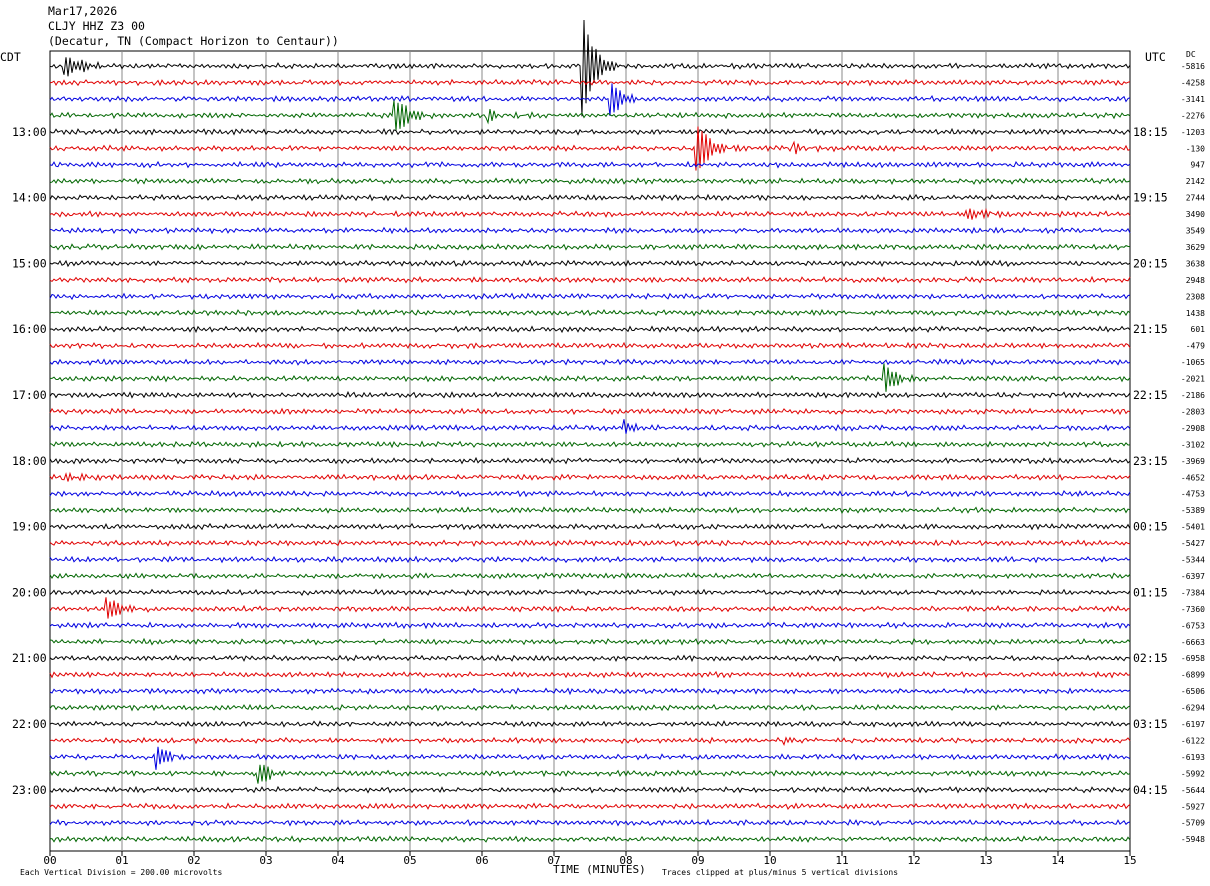 Image resolution: width=1210 pixels, height=886 pixels. I want to click on x-tick-label: 11, so click(841, 860).